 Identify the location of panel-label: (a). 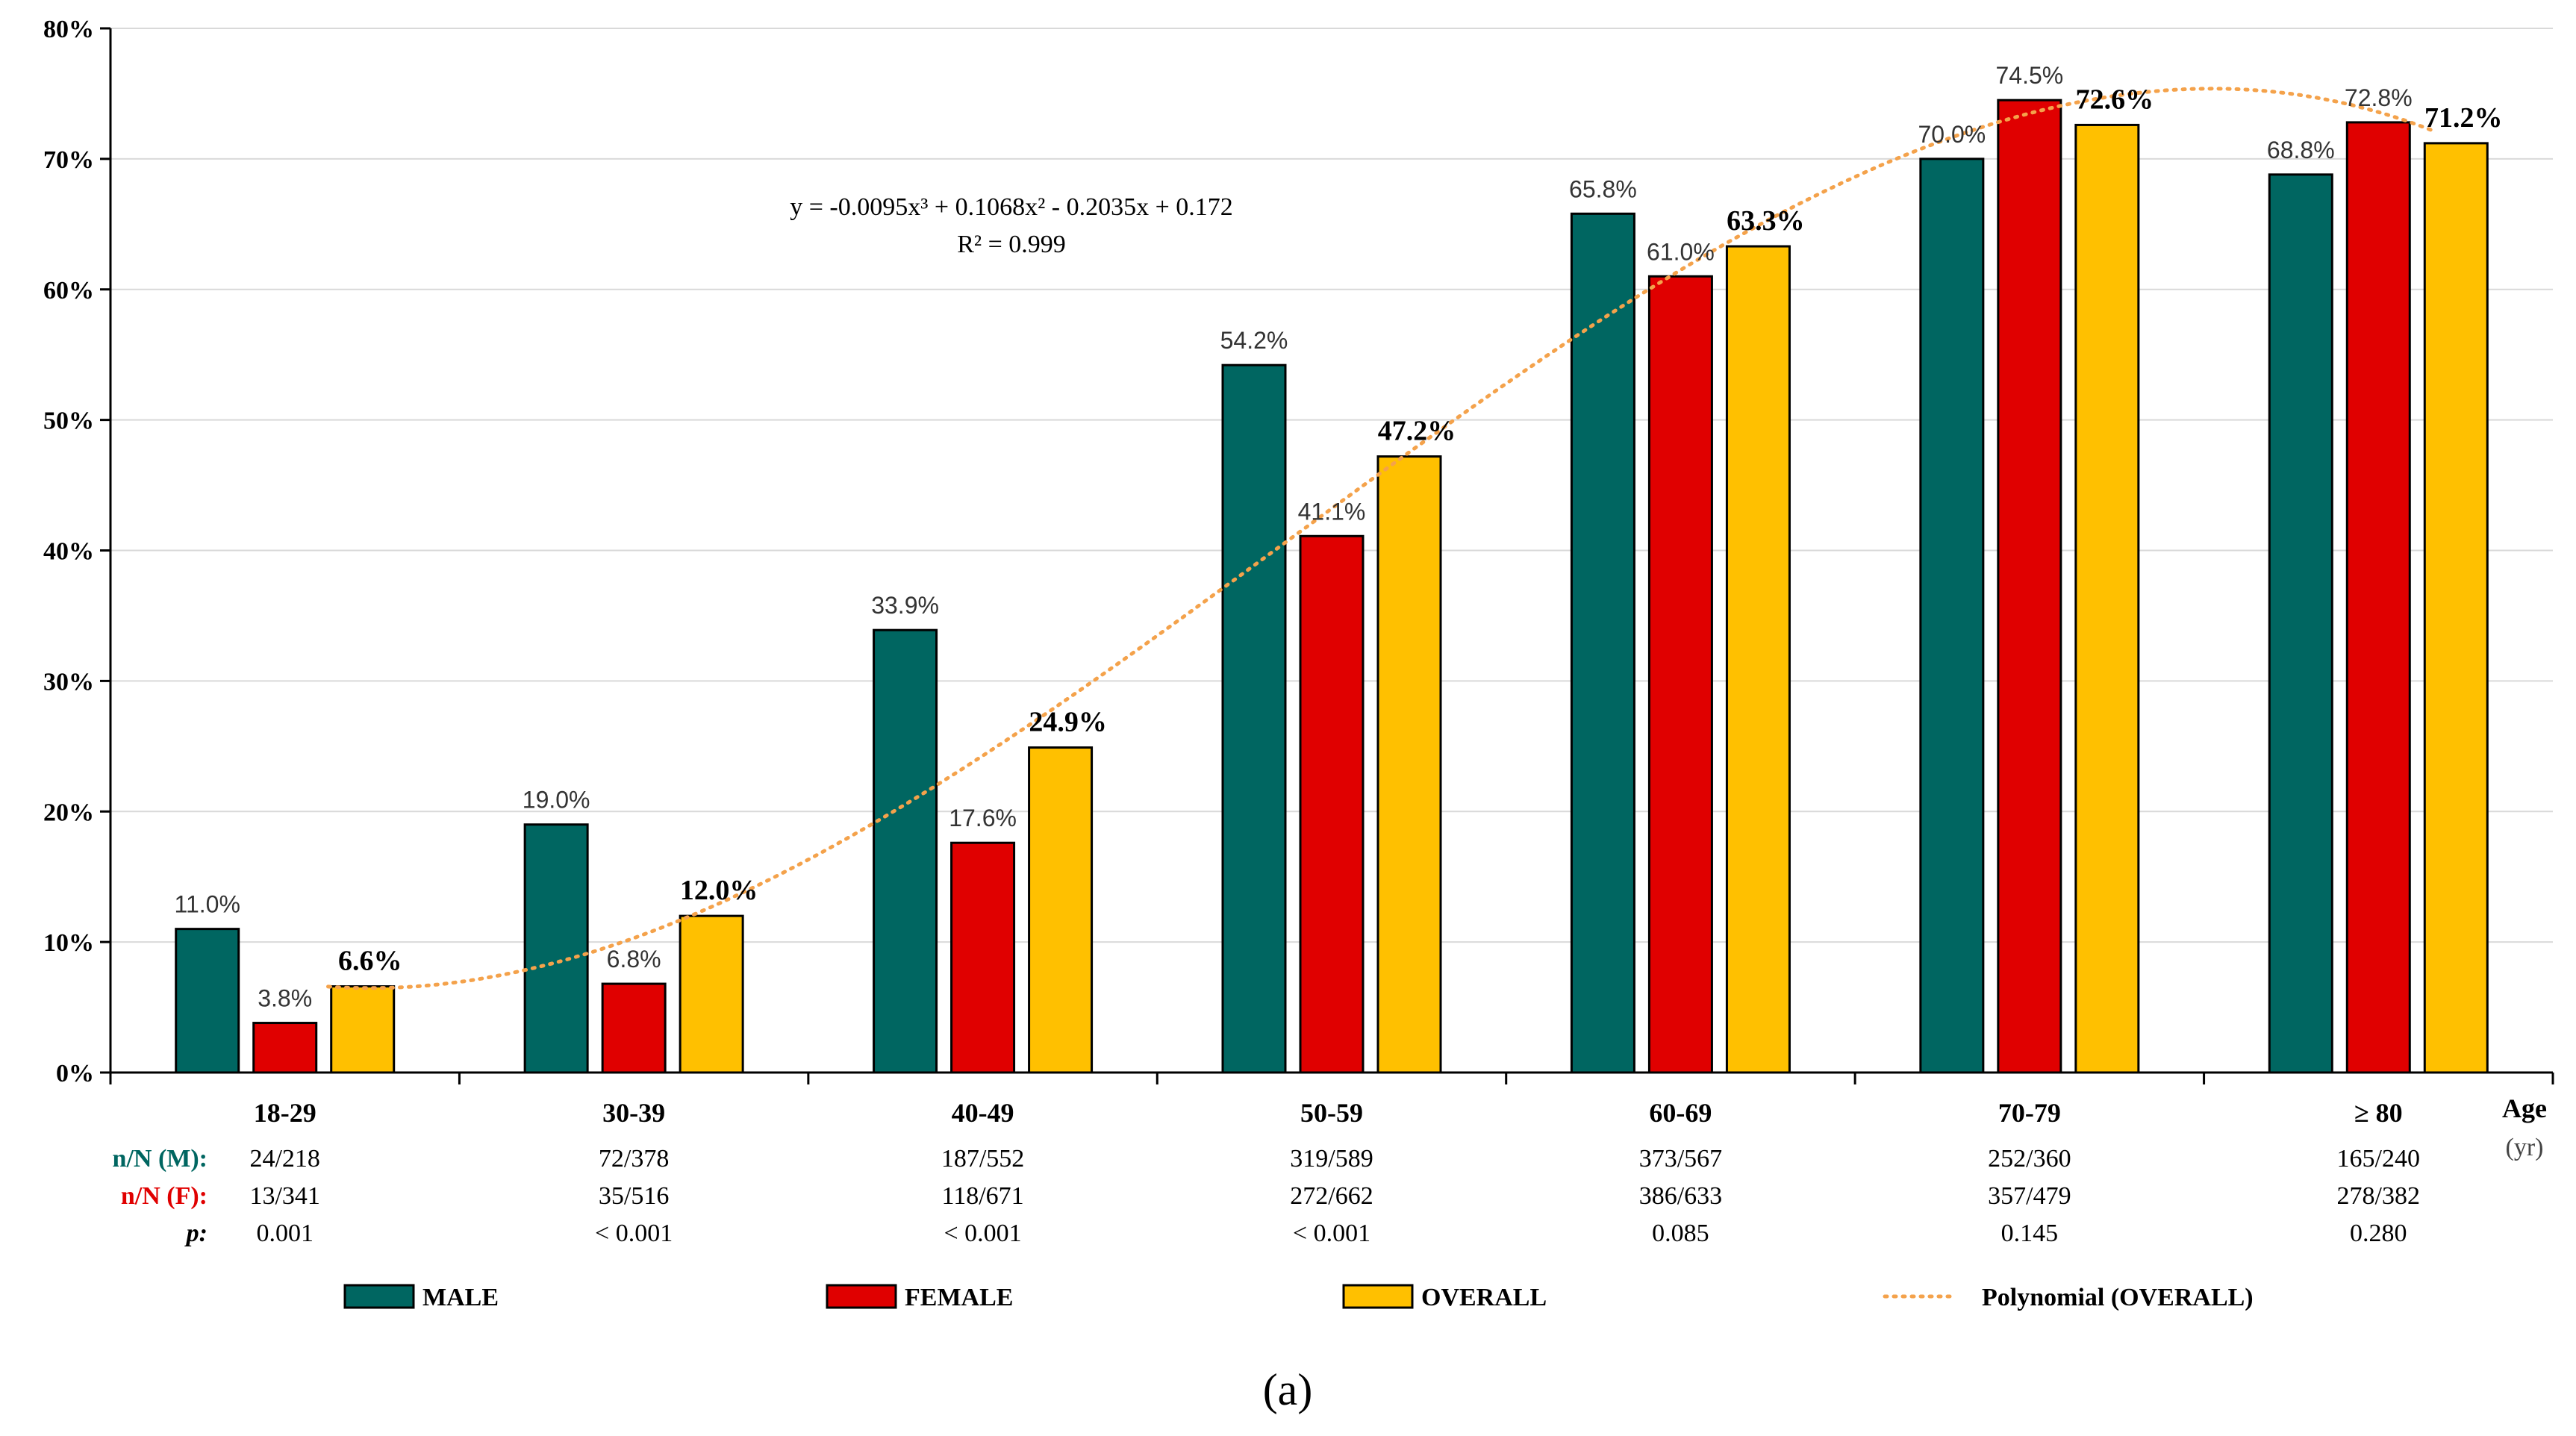
(1288, 1389).